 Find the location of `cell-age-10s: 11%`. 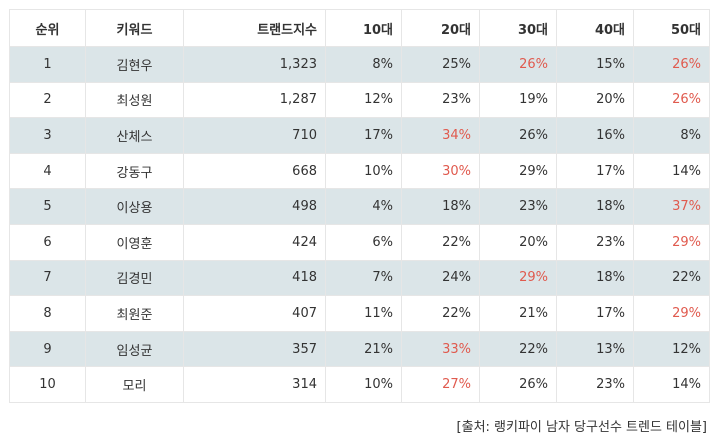

cell-age-10s: 11% is located at coordinates (363, 313).